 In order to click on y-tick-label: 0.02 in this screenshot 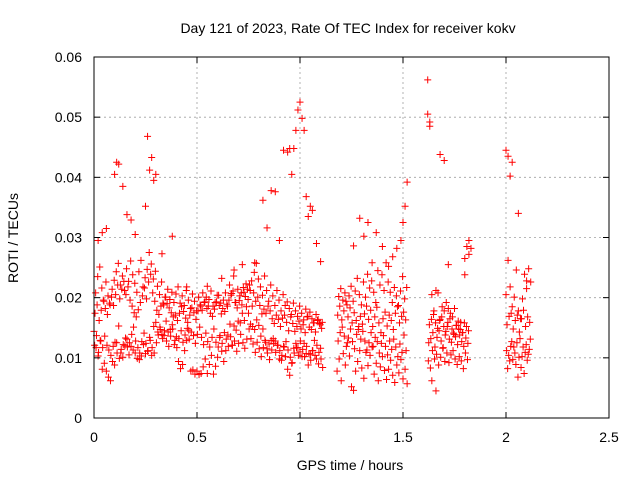, I will do `click(68, 298)`.